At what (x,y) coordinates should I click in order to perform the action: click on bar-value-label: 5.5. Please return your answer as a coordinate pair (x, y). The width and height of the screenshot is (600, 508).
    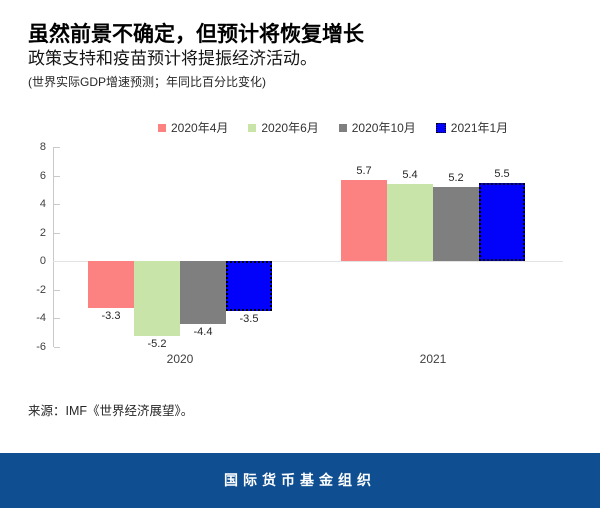
    Looking at the image, I should click on (502, 173).